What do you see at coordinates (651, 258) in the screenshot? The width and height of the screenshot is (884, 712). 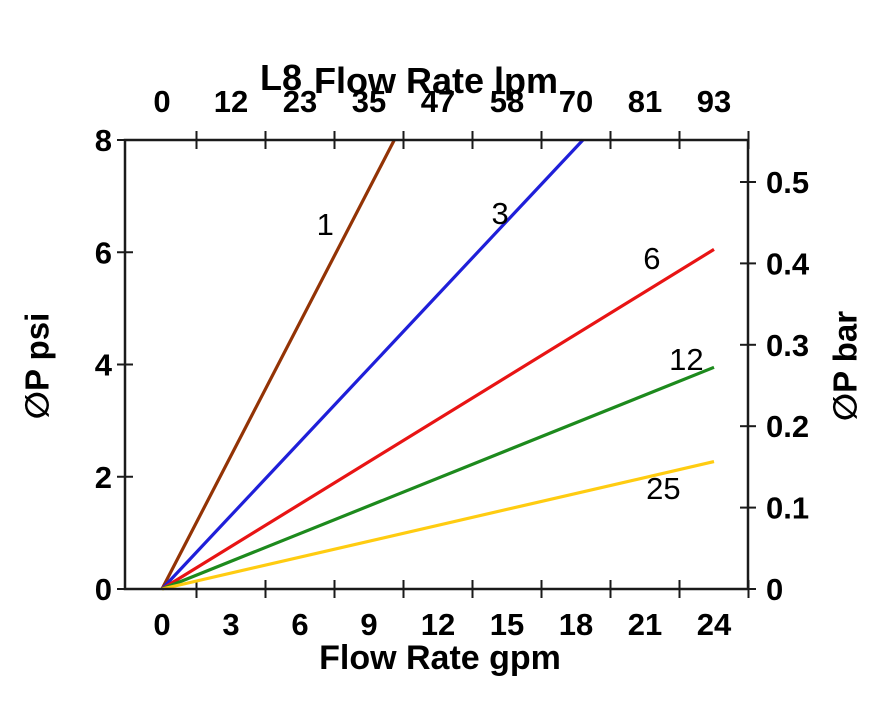 I see `series-label-6: 6` at bounding box center [651, 258].